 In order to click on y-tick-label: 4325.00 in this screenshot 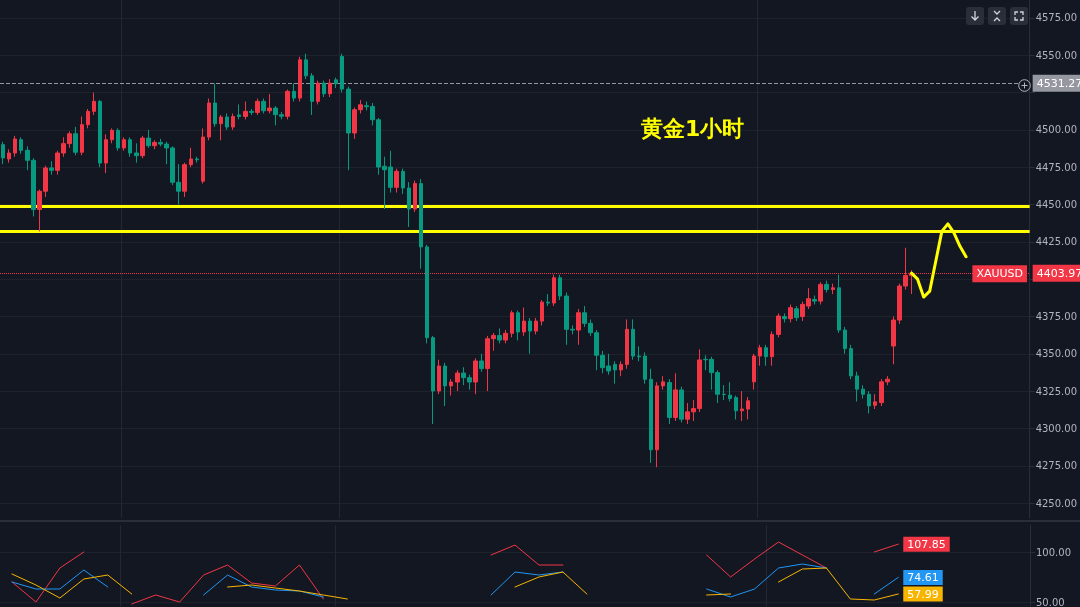, I will do `click(1056, 391)`.